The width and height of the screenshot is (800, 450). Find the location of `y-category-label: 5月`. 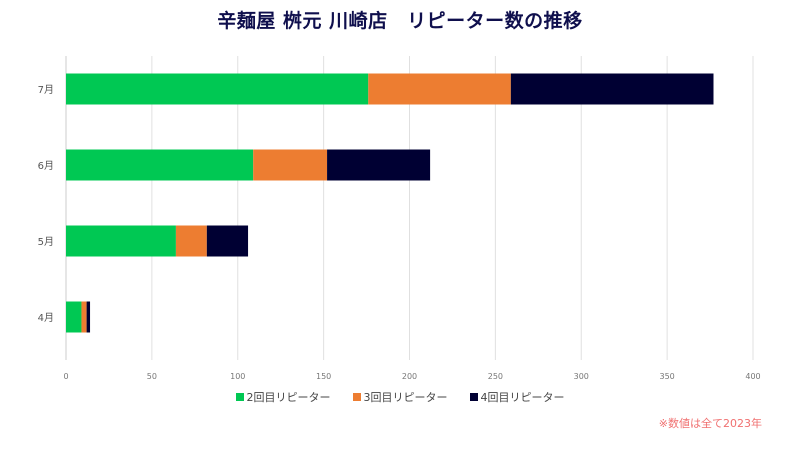

y-category-label: 5月 is located at coordinates (46, 242).